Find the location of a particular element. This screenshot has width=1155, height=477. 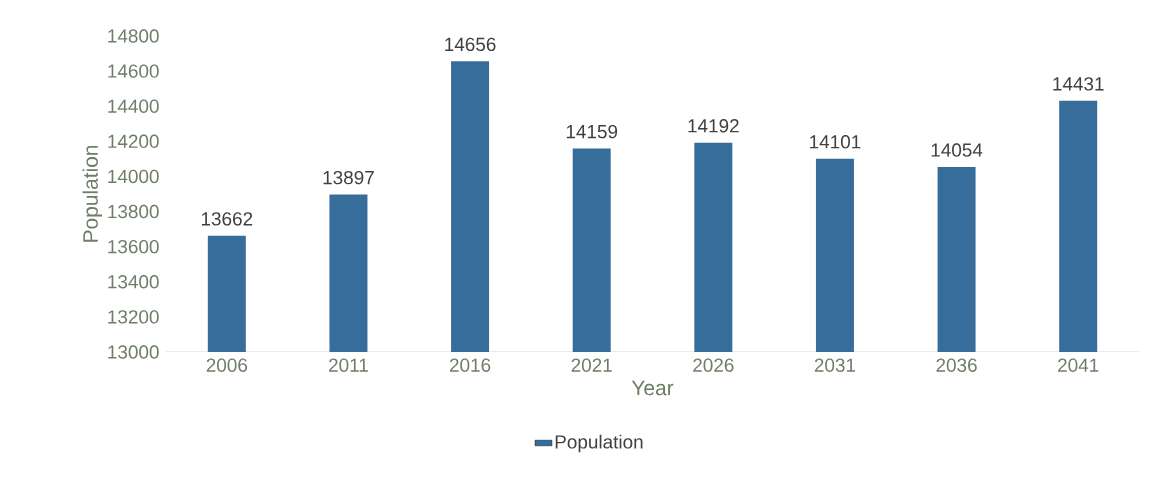

y-tick-label: 13200 is located at coordinates (133, 317).